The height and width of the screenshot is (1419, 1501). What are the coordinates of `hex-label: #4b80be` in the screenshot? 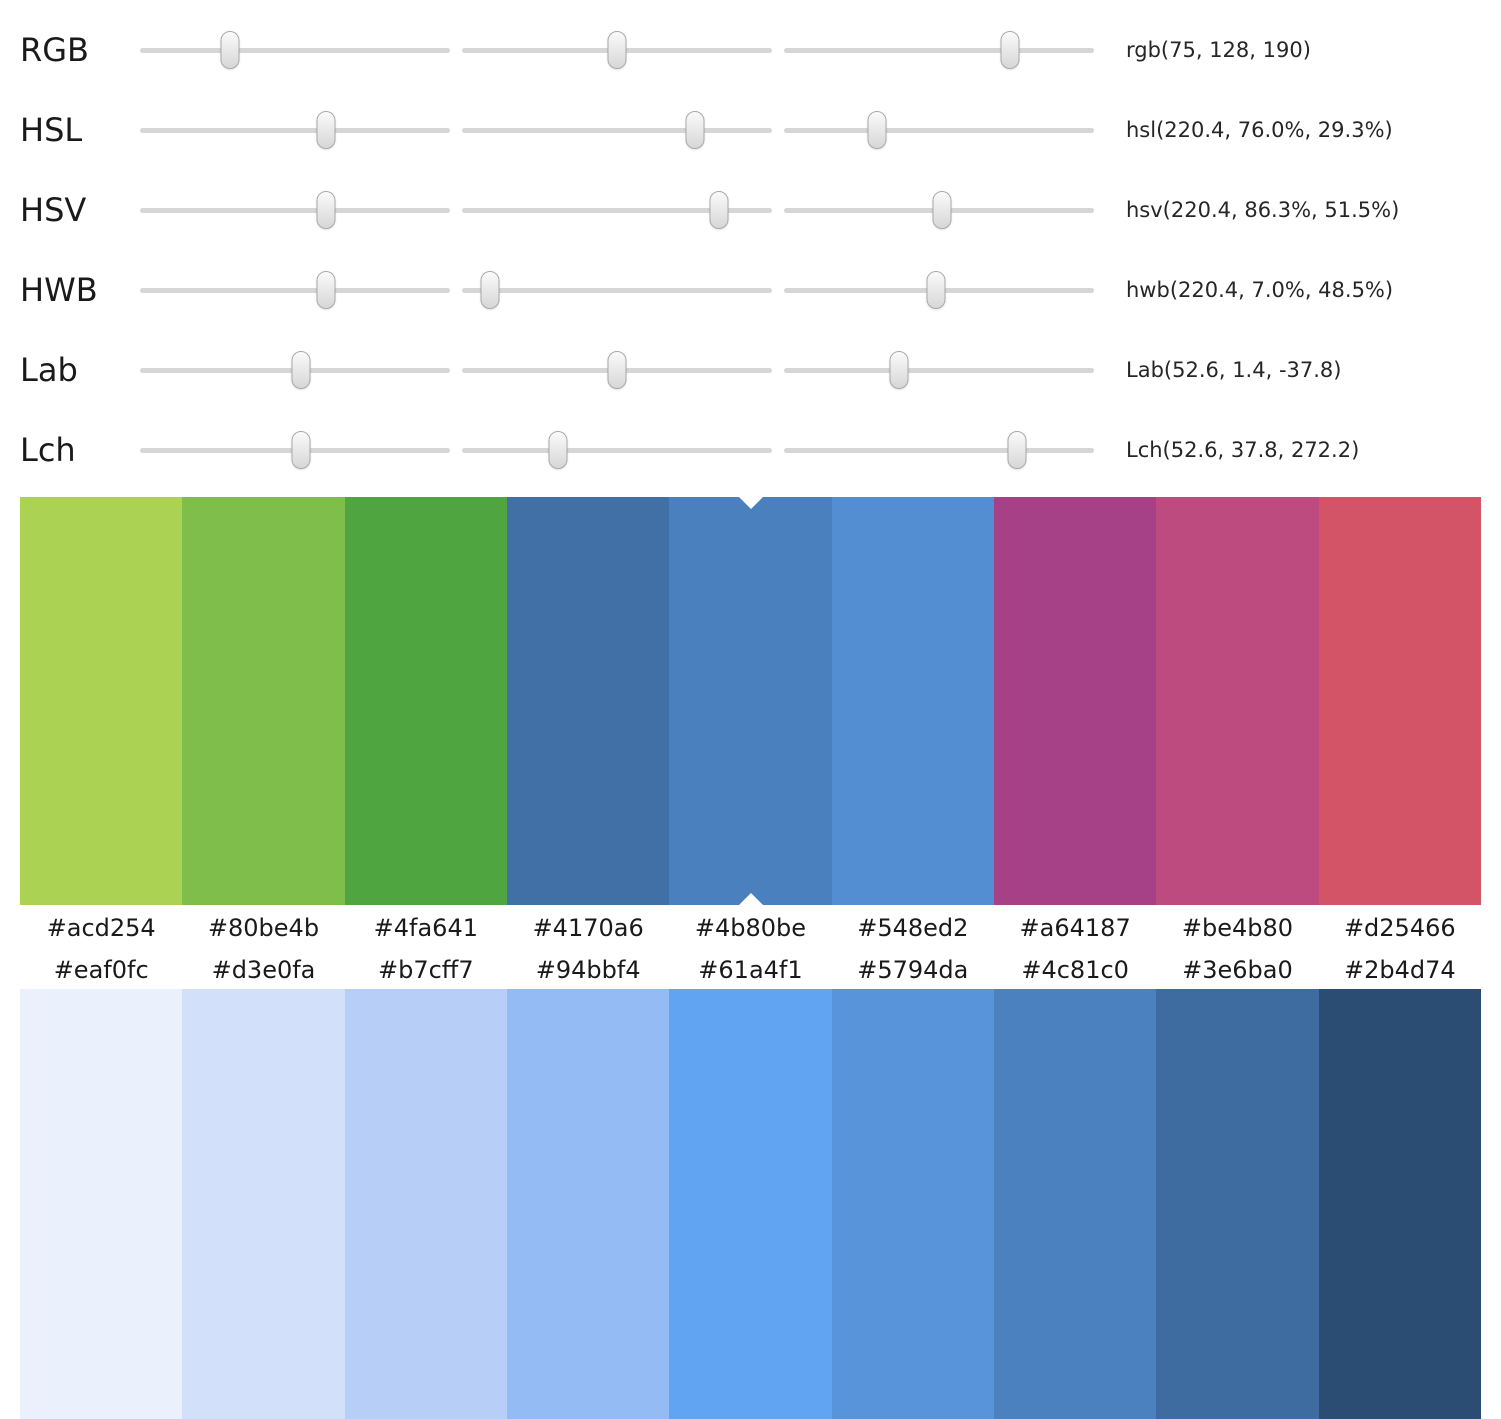 It's located at (750, 928).